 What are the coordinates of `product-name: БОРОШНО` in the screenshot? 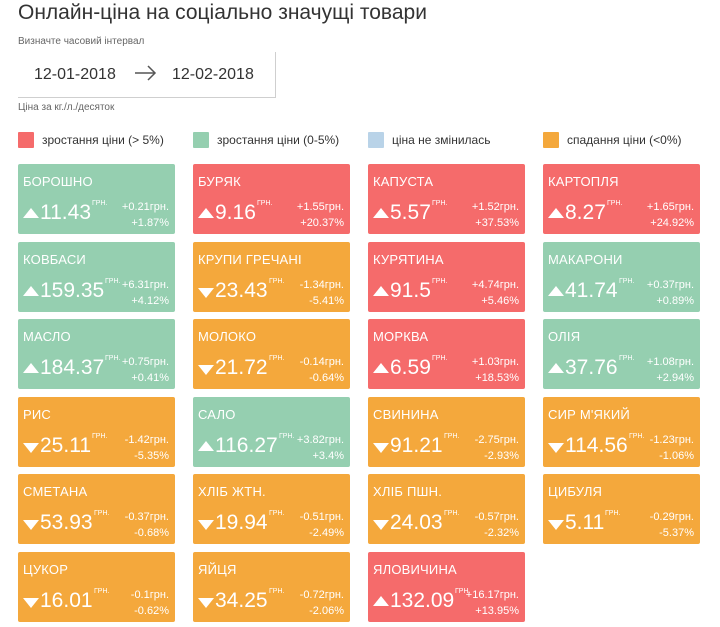 It's located at (58, 181).